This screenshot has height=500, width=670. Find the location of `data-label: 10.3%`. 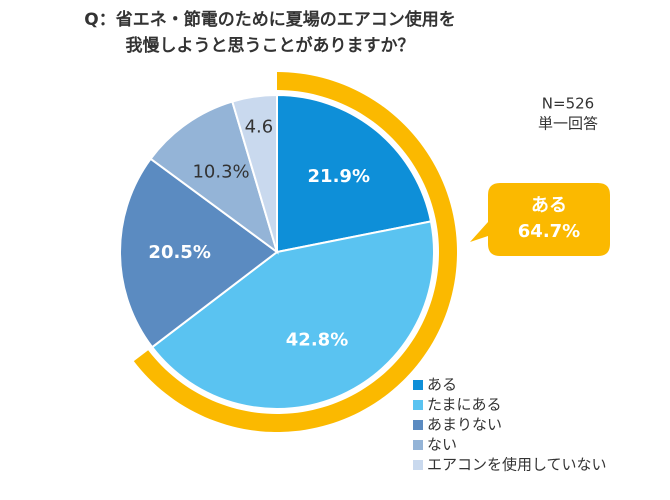

data-label: 10.3% is located at coordinates (220, 171).